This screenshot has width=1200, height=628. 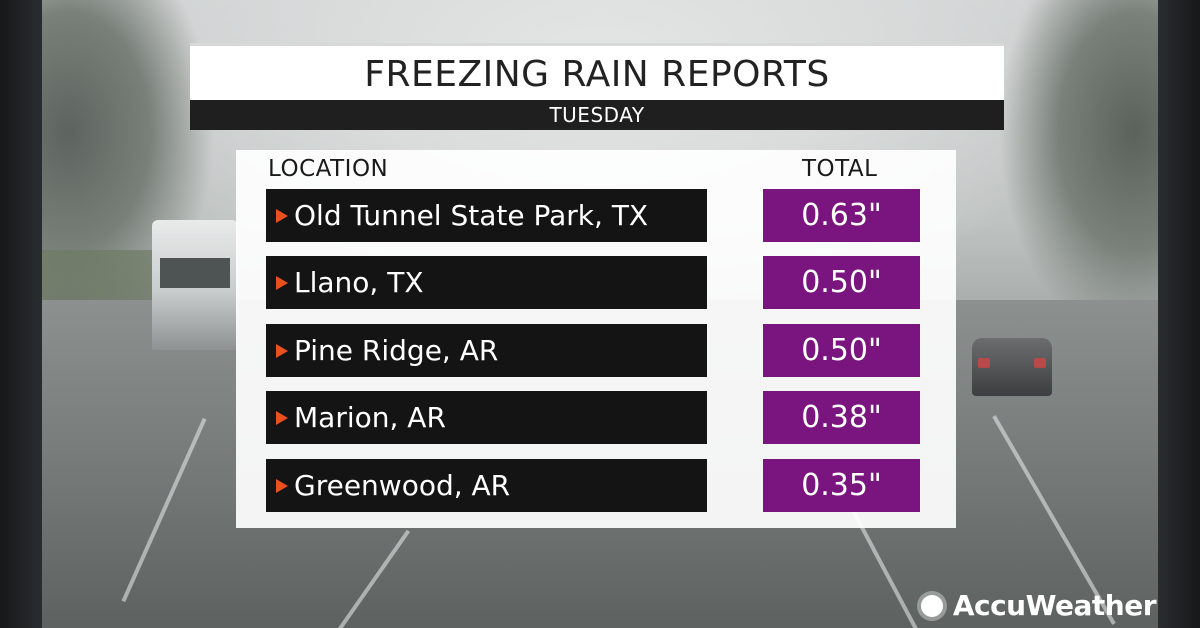 I want to click on page-title: FREEZING RAIN REPORTS, so click(x=597, y=74).